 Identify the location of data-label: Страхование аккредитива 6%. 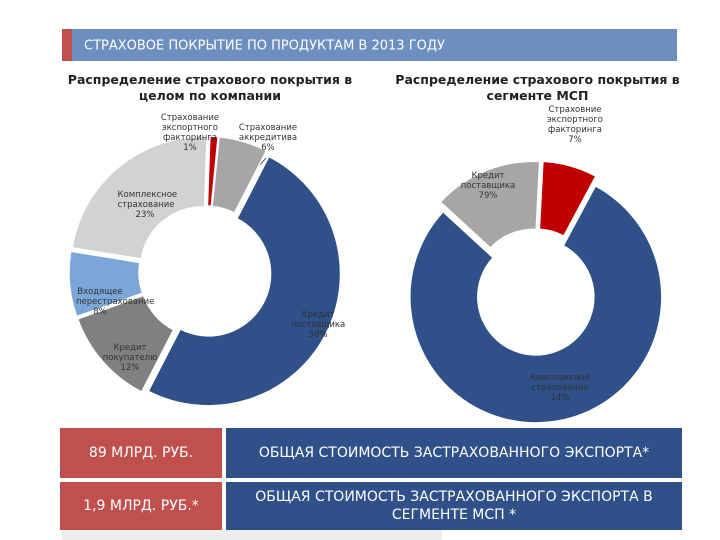
(268, 138).